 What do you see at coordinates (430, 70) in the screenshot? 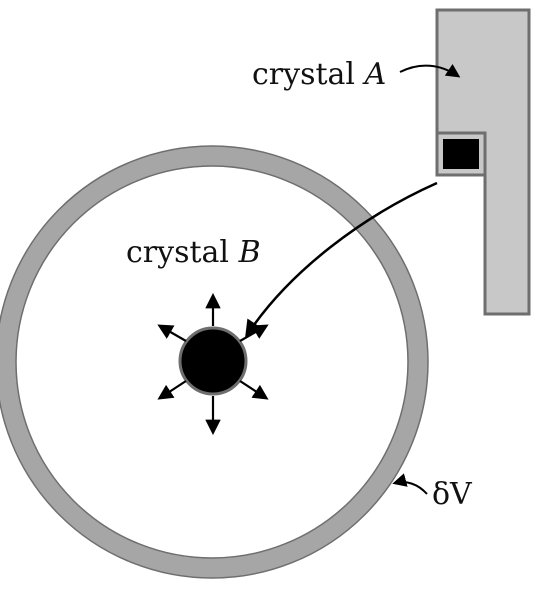
I see `crystal-a-pointer` at bounding box center [430, 70].